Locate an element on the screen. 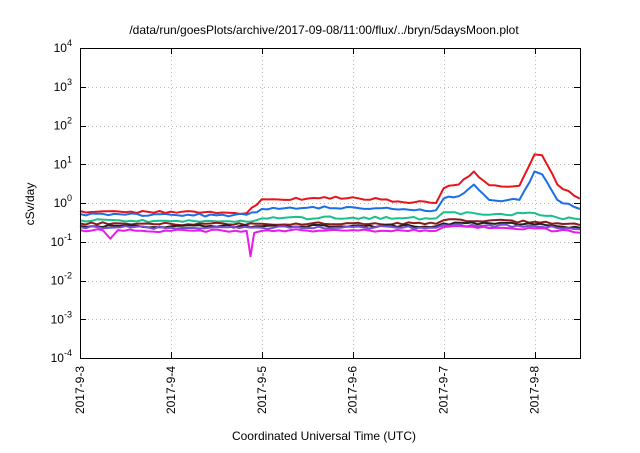 This screenshot has width=640, height=453. y-tick-label: 10⁴ is located at coordinates (63, 46).